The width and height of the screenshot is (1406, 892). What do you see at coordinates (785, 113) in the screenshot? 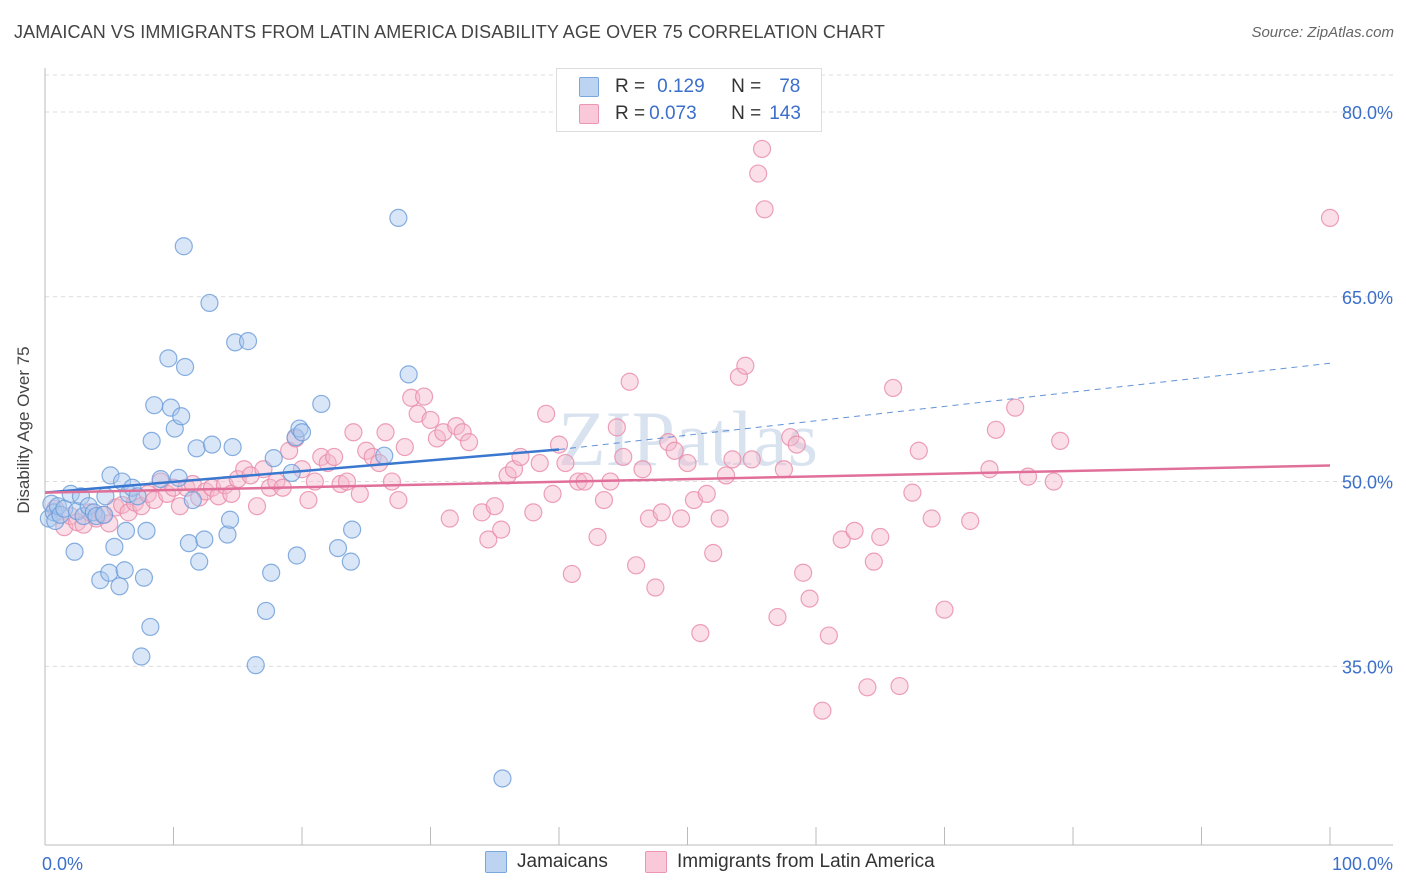
I see `legend-n-value: 143` at bounding box center [785, 113].